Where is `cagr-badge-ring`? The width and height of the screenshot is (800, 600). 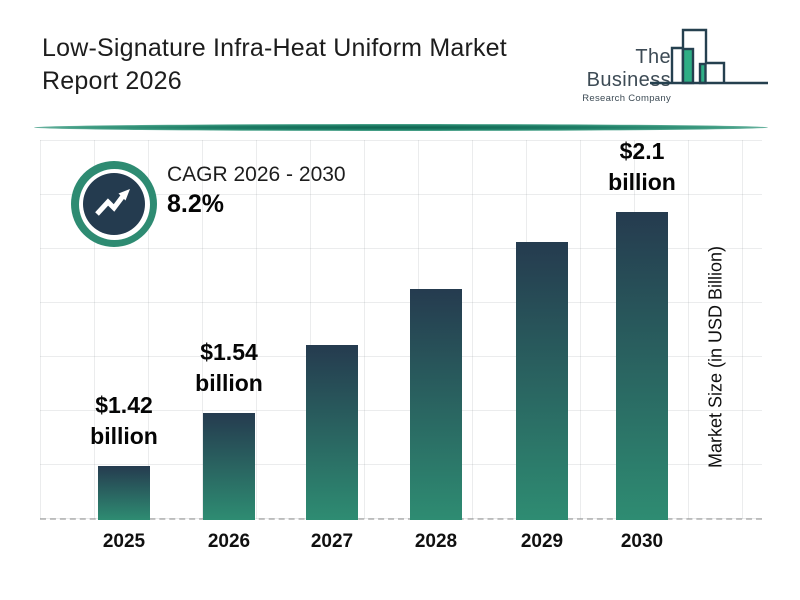 cagr-badge-ring is located at coordinates (114, 204).